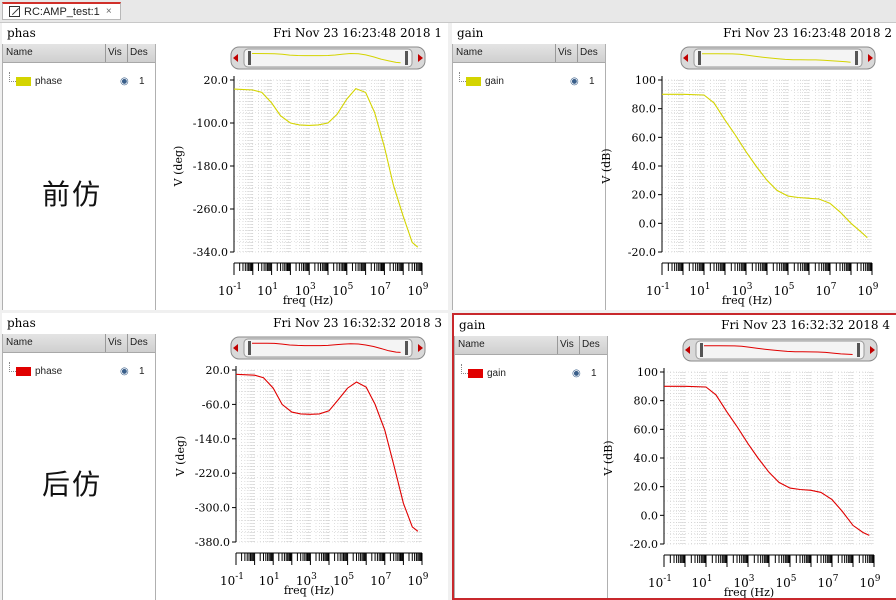 The width and height of the screenshot is (896, 600). Describe the element at coordinates (644, 166) in the screenshot. I see `y-tick-label: 40.0` at that location.